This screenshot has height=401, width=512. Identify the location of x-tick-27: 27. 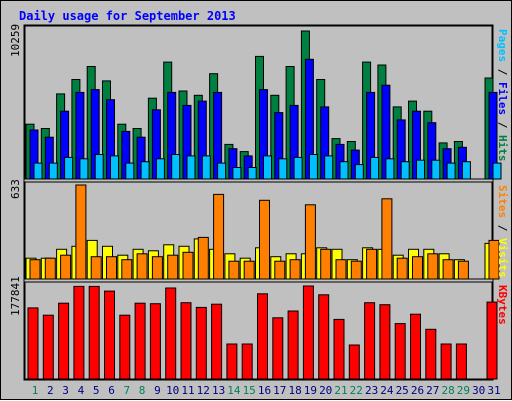
(432, 390).